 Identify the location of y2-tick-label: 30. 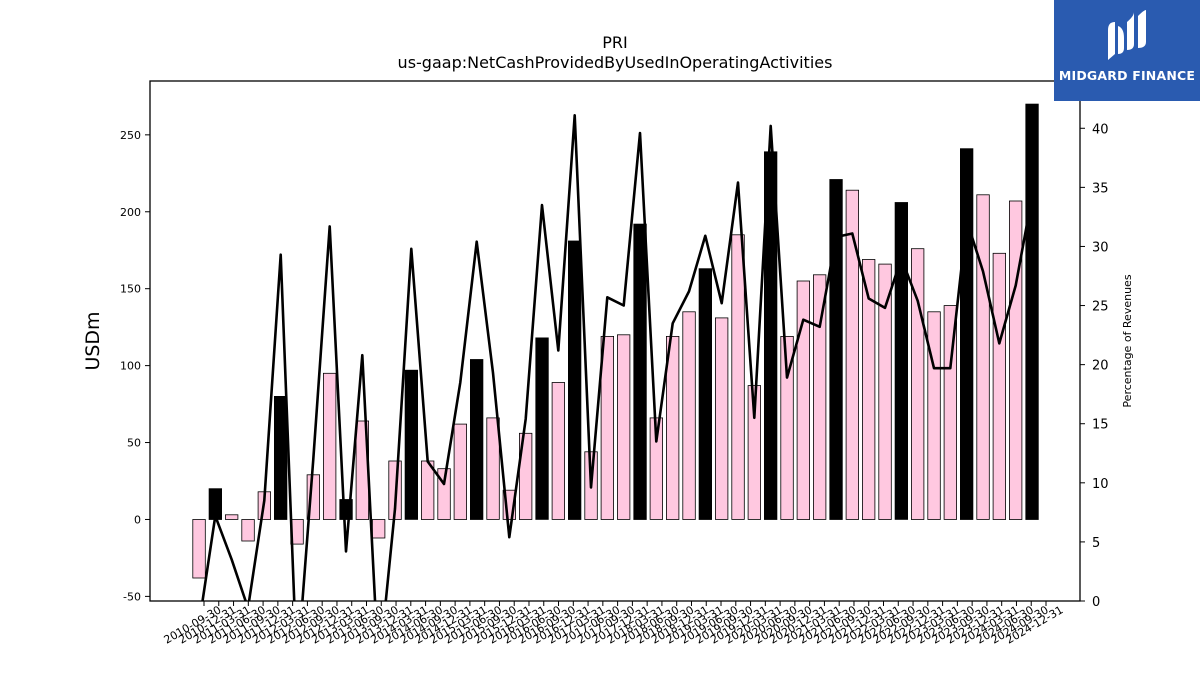
(1100, 247).